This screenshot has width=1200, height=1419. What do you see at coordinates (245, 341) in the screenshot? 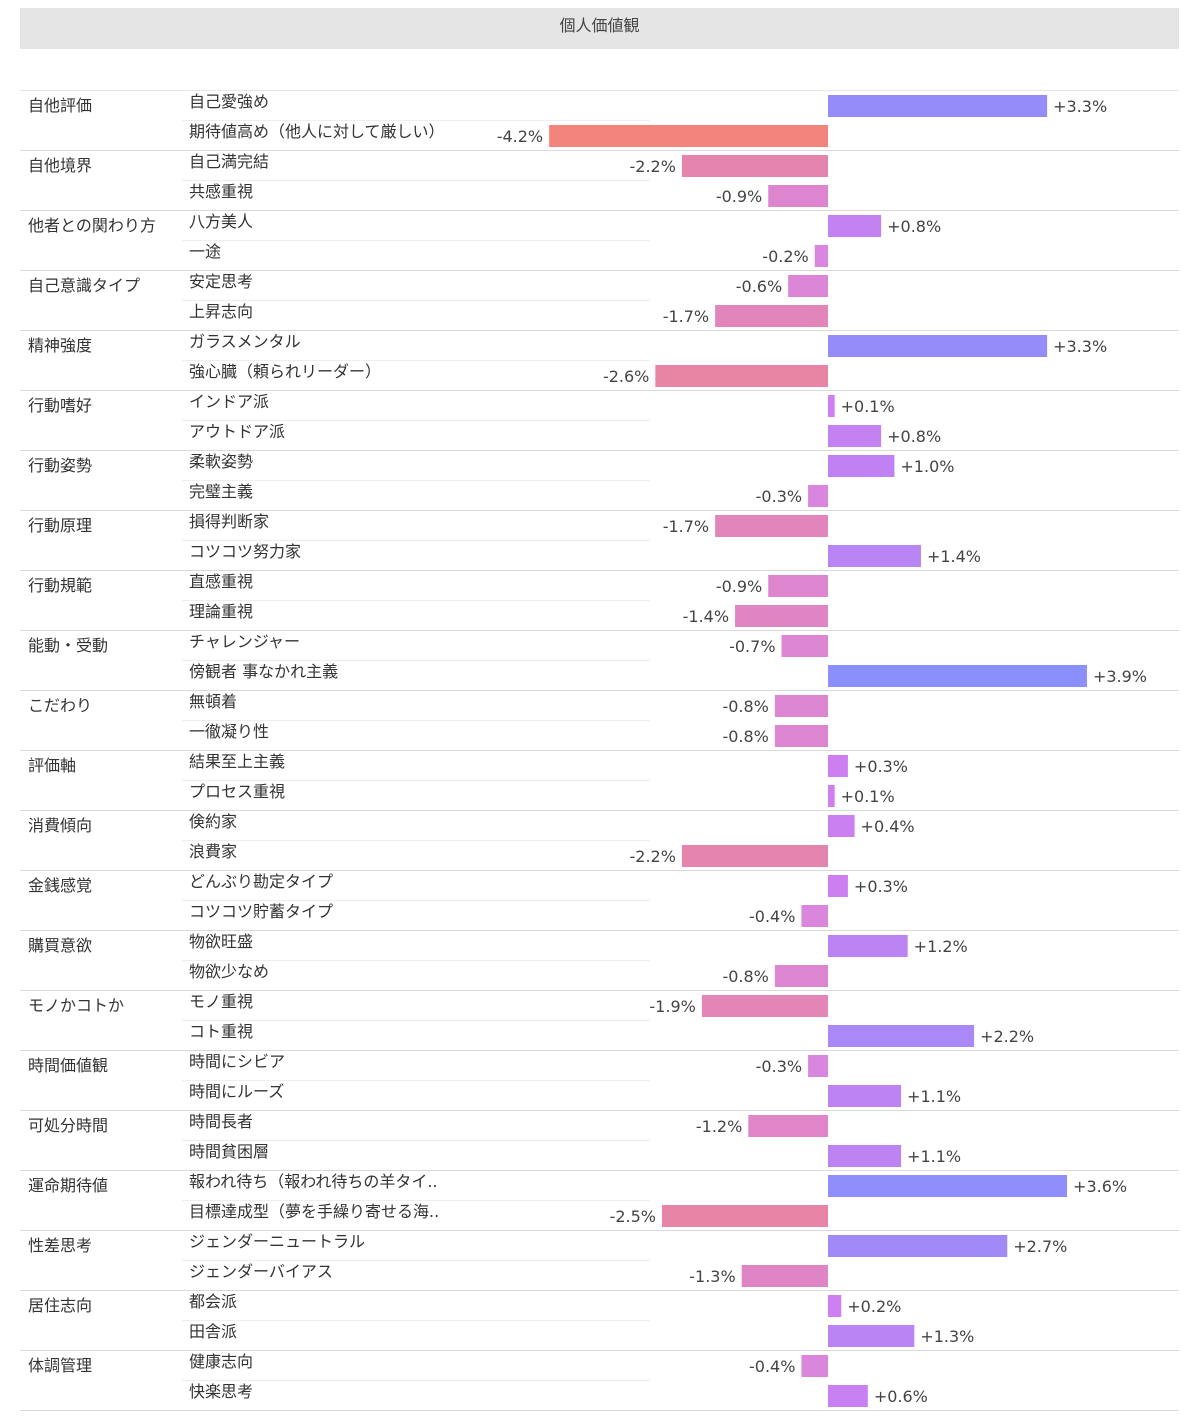
I see `item-label: ガラスメンタル` at bounding box center [245, 341].